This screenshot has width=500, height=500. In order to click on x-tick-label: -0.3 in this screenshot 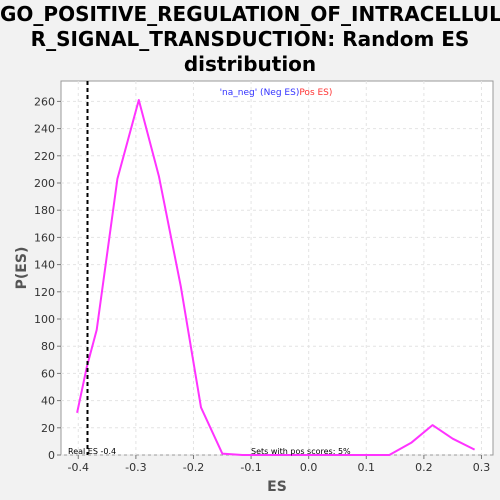, I will do `click(135, 467)`.